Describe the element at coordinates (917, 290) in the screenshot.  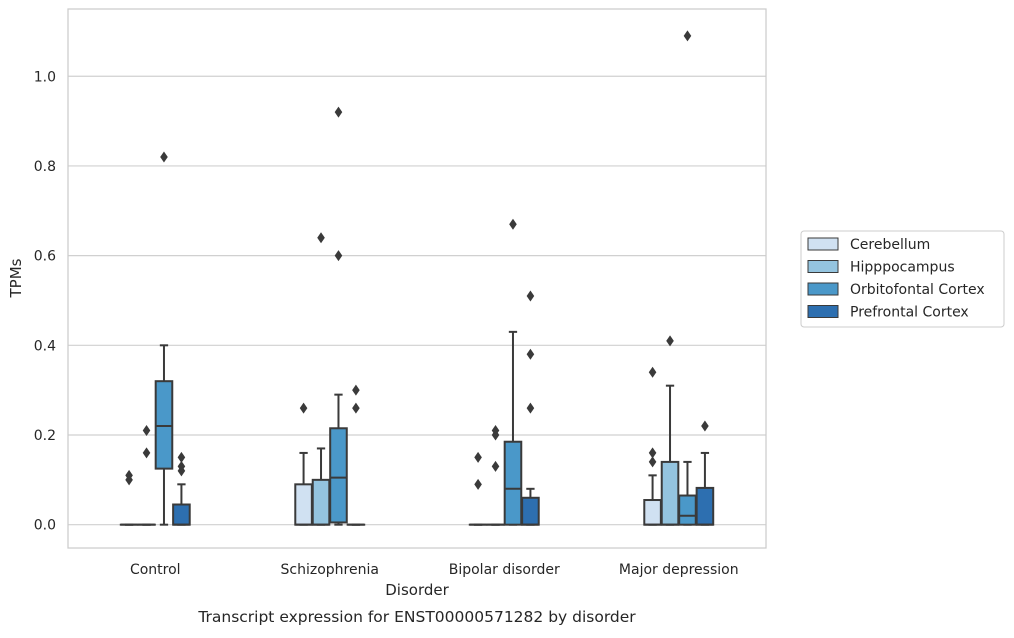
I see `legend-label: Orbitofontal Cortex` at that location.